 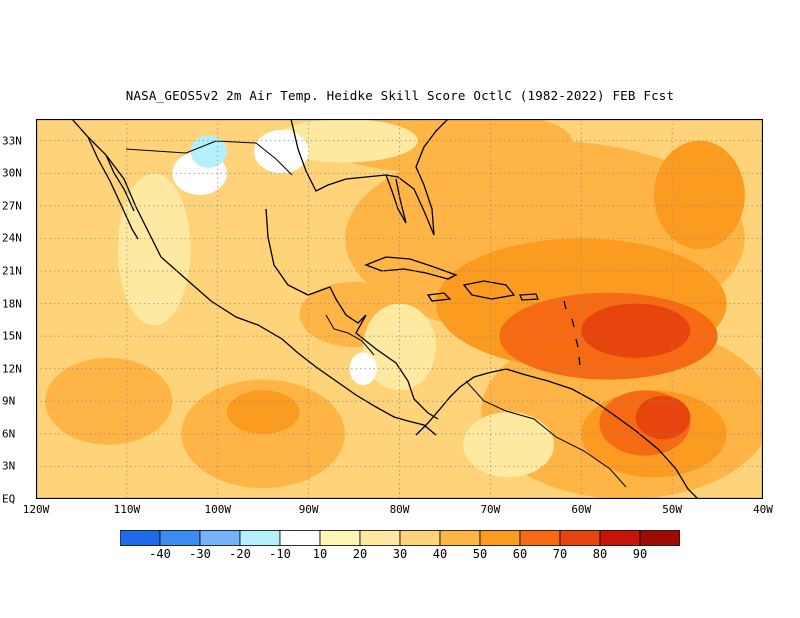 I want to click on lat-tick-label: 9N, so click(x=9, y=401).